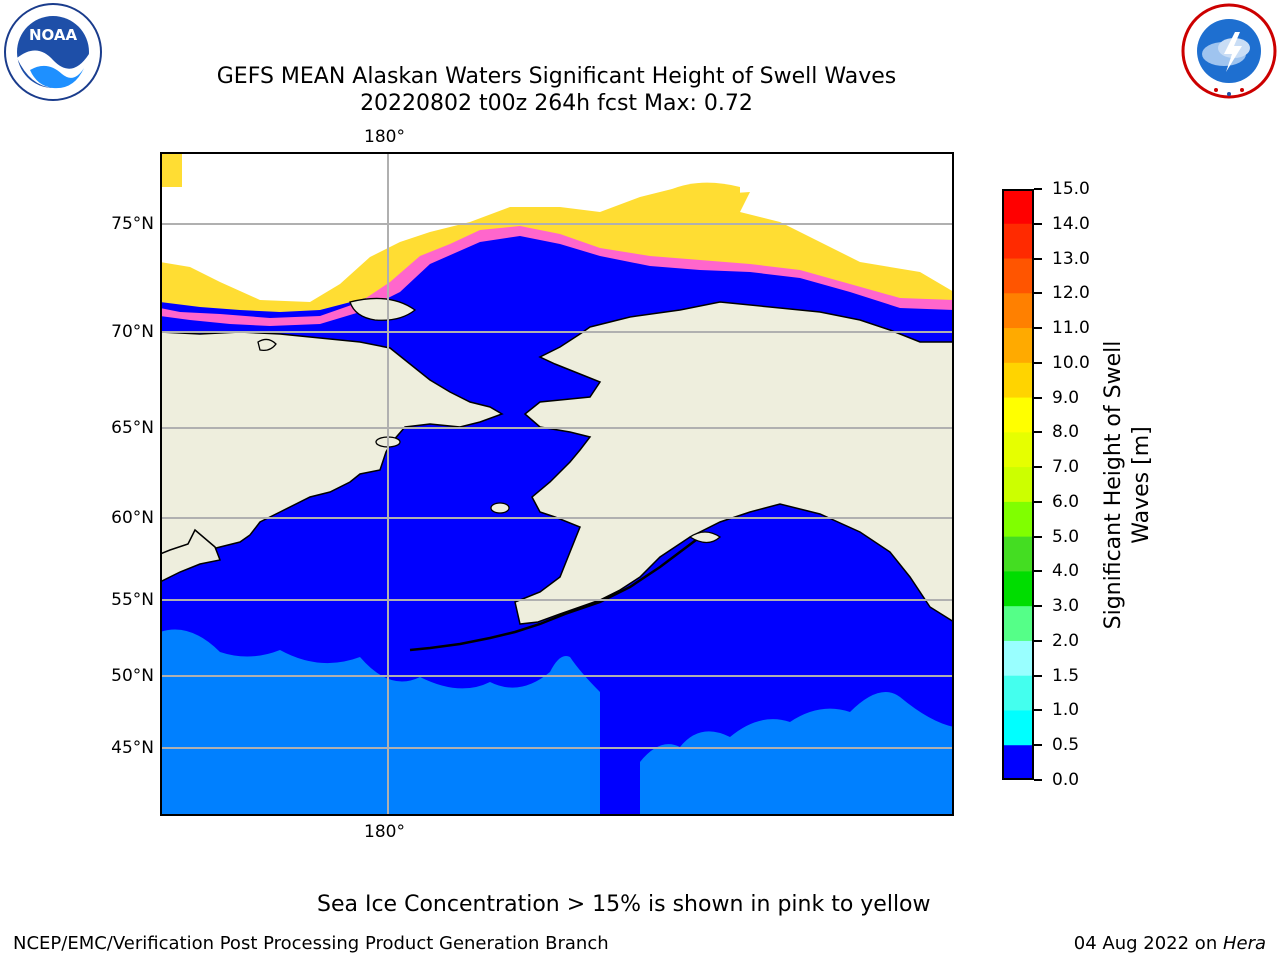  What do you see at coordinates (1066, 501) in the screenshot?
I see `colorbar-tick-label: 6.0` at bounding box center [1066, 501].